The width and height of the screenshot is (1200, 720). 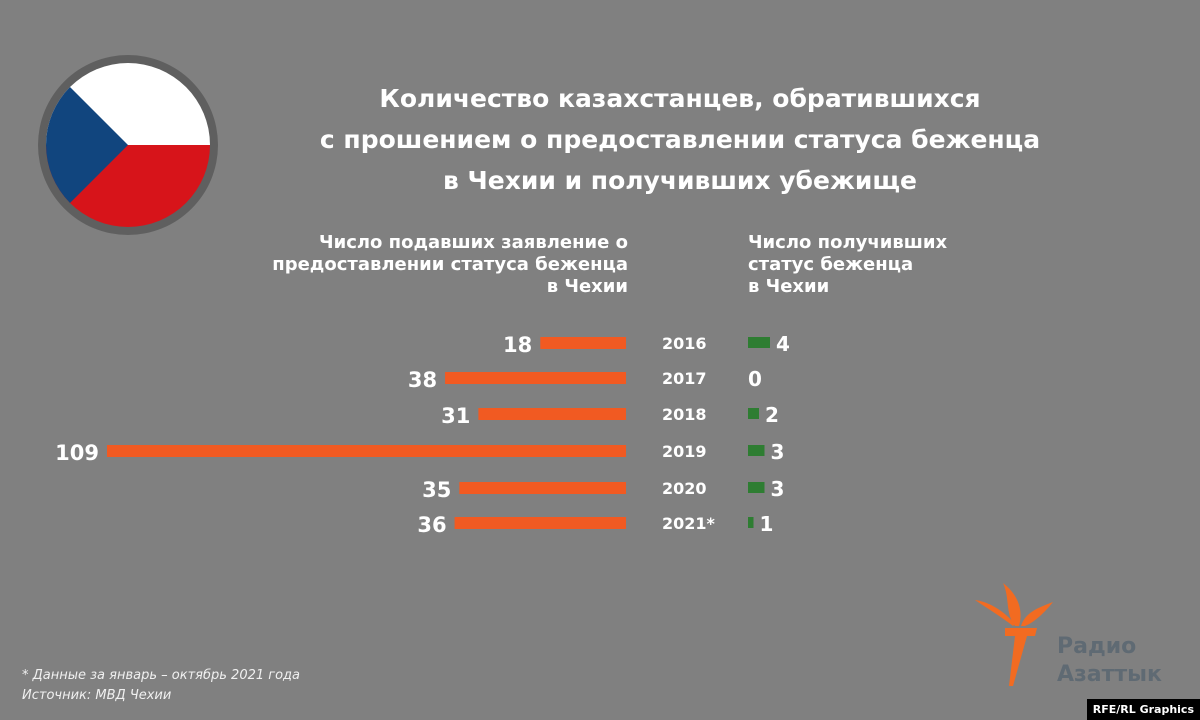 What do you see at coordinates (783, 344) in the screenshot?
I see `granted-value-label: 4` at bounding box center [783, 344].